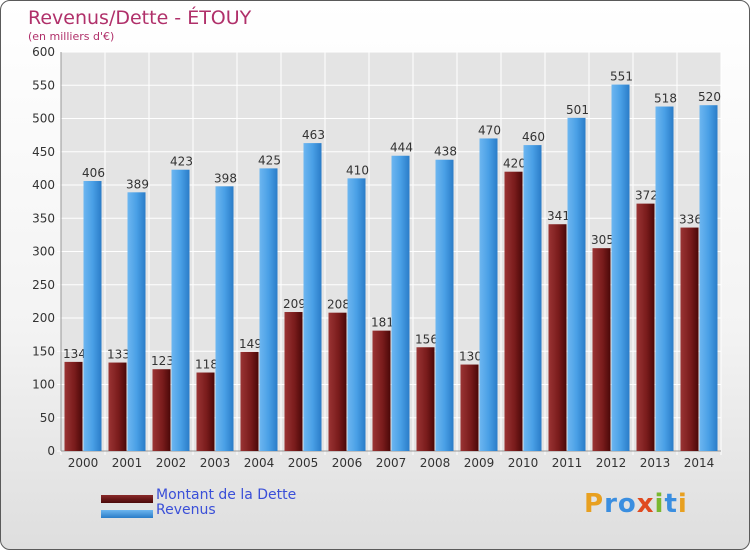 This screenshot has width=750, height=550. What do you see at coordinates (137, 184) in the screenshot?
I see `data-label: 389` at bounding box center [137, 184].